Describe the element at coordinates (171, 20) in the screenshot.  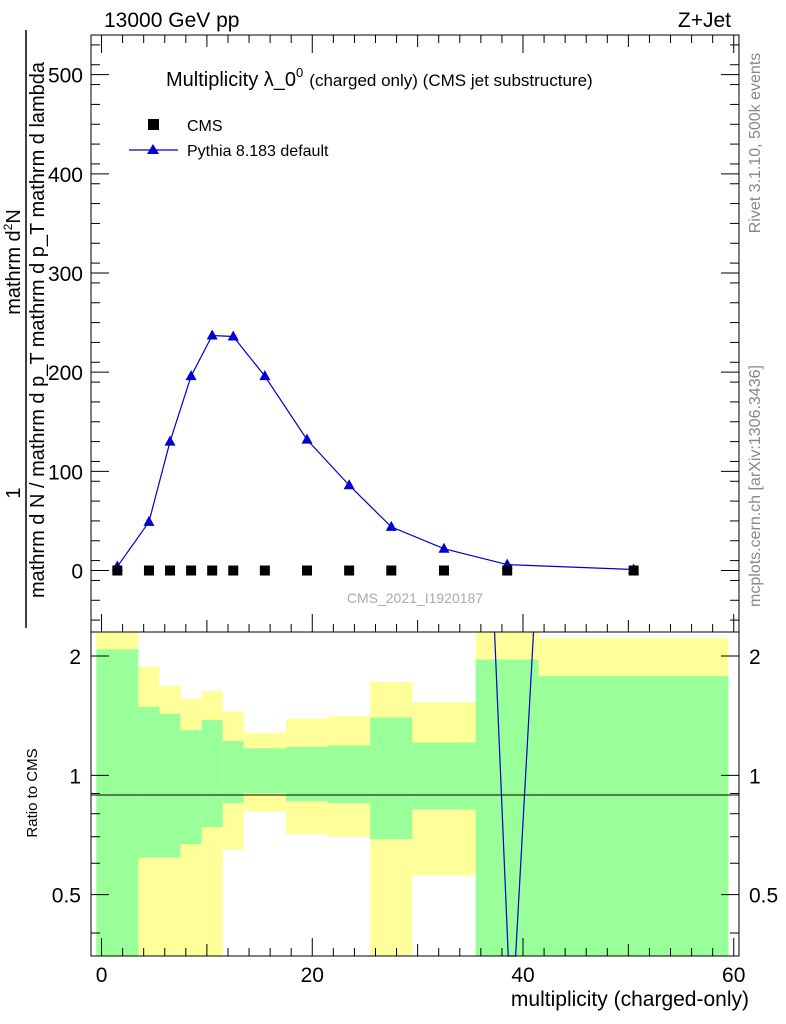
I see `header-left: 13000 GeV pp` at that location.